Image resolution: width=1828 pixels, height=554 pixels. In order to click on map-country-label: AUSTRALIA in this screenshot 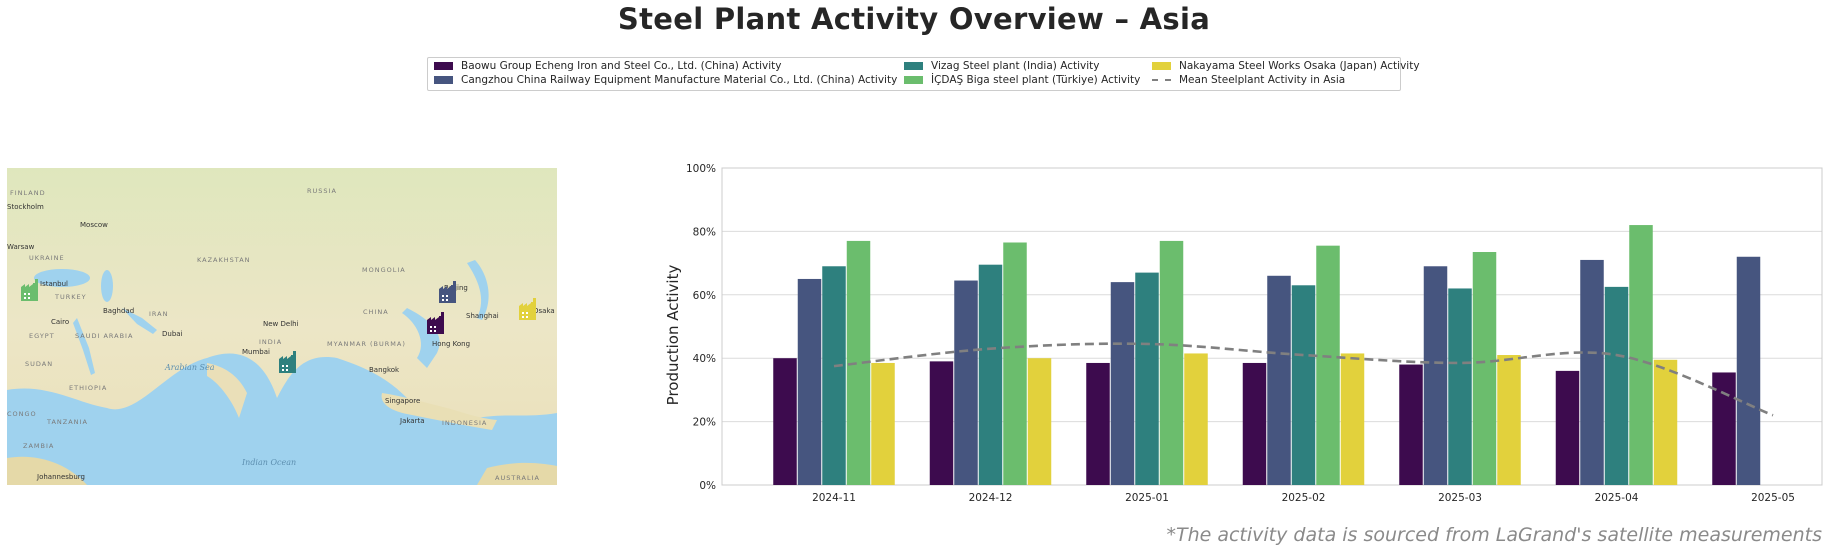, I will do `click(517, 478)`.